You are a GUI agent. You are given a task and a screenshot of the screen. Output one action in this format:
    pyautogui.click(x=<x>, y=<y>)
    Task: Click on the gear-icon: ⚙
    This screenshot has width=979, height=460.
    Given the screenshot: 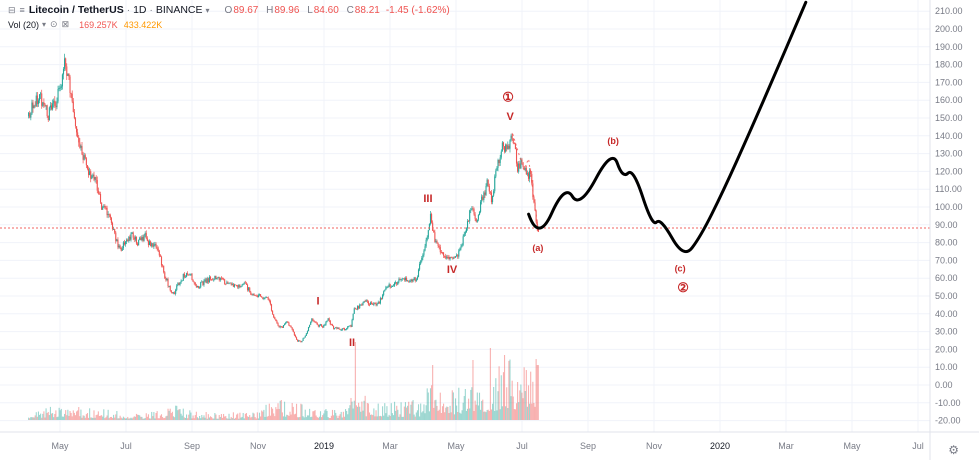 What is the action you would take?
    pyautogui.click(x=953, y=450)
    